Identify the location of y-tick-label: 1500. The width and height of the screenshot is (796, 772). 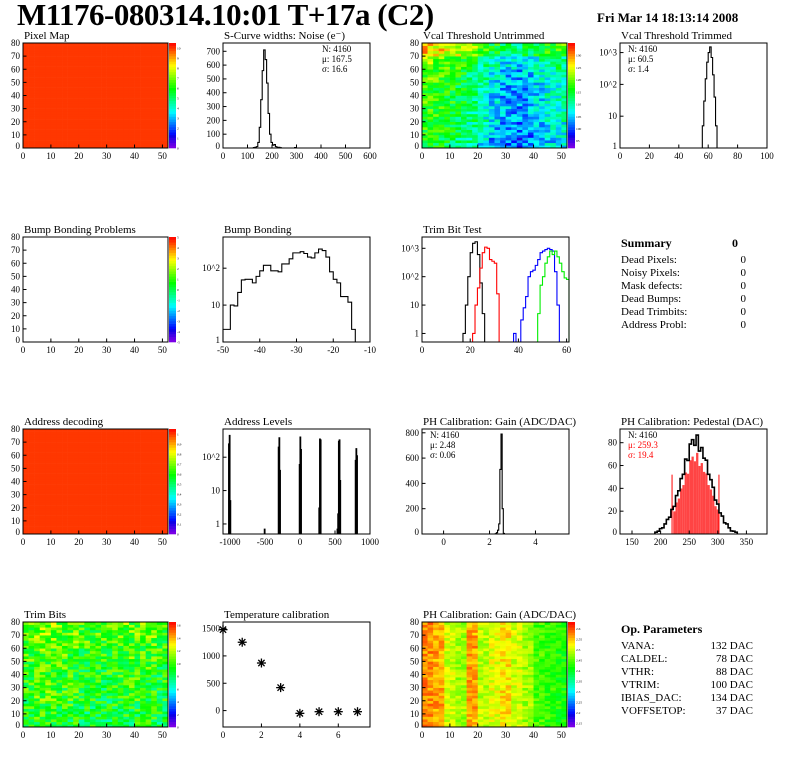
(211, 629).